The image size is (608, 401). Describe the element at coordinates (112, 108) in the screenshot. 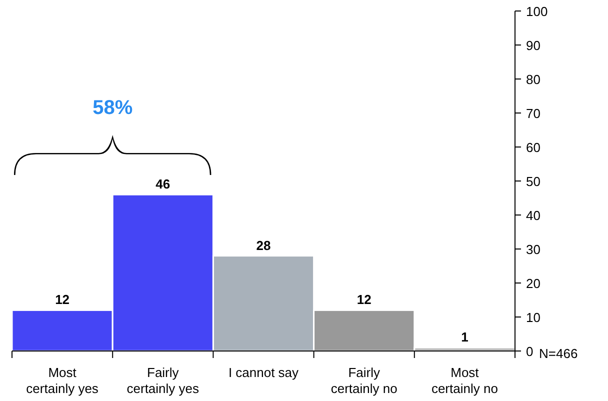

I see `annotation: 58%` at that location.